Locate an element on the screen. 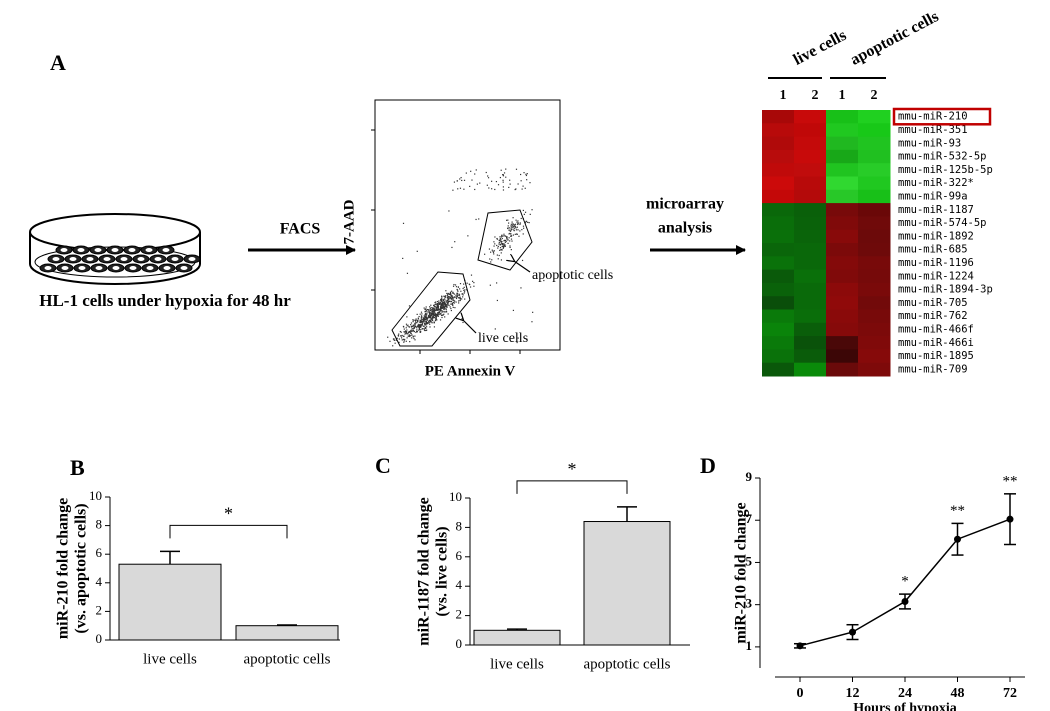 This screenshot has width=1050, height=711. x-axis-label: PE Annexin V is located at coordinates (470, 371).